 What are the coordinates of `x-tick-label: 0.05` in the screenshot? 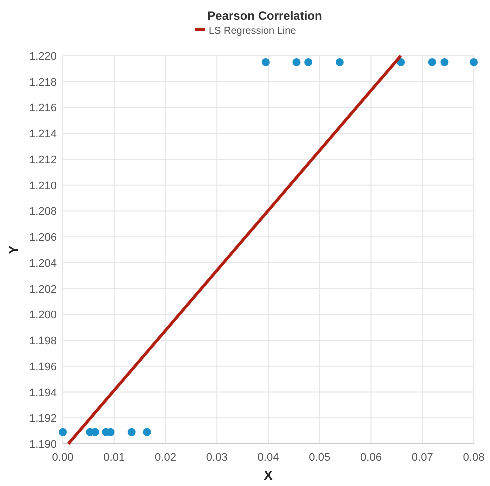 It's located at (320, 458).